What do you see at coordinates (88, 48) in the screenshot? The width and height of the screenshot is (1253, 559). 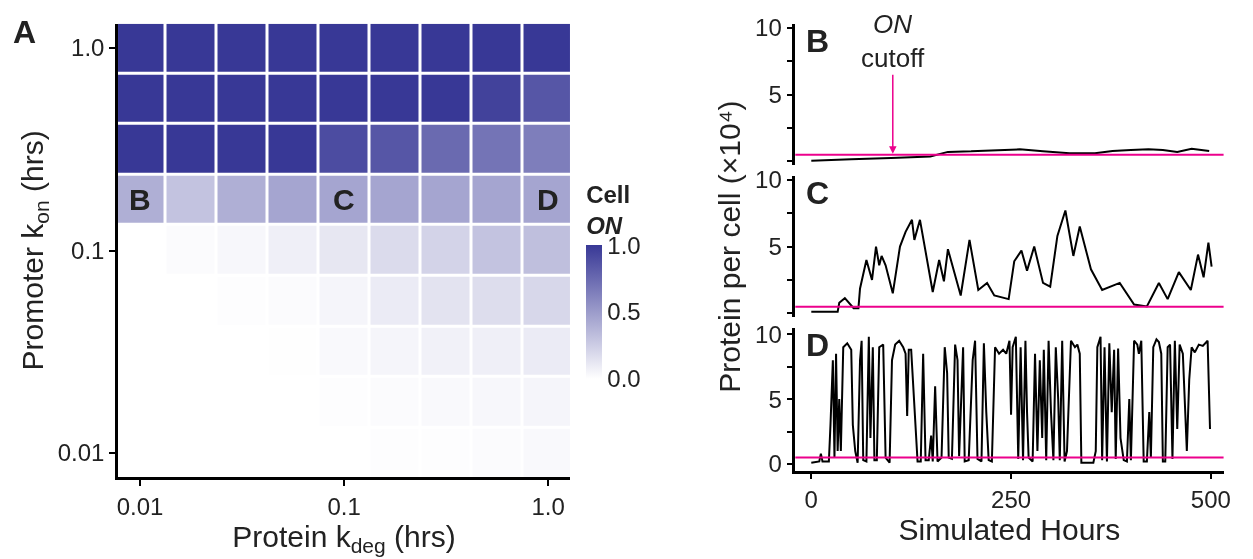 I see `y-tick-label: 1.0` at bounding box center [88, 48].